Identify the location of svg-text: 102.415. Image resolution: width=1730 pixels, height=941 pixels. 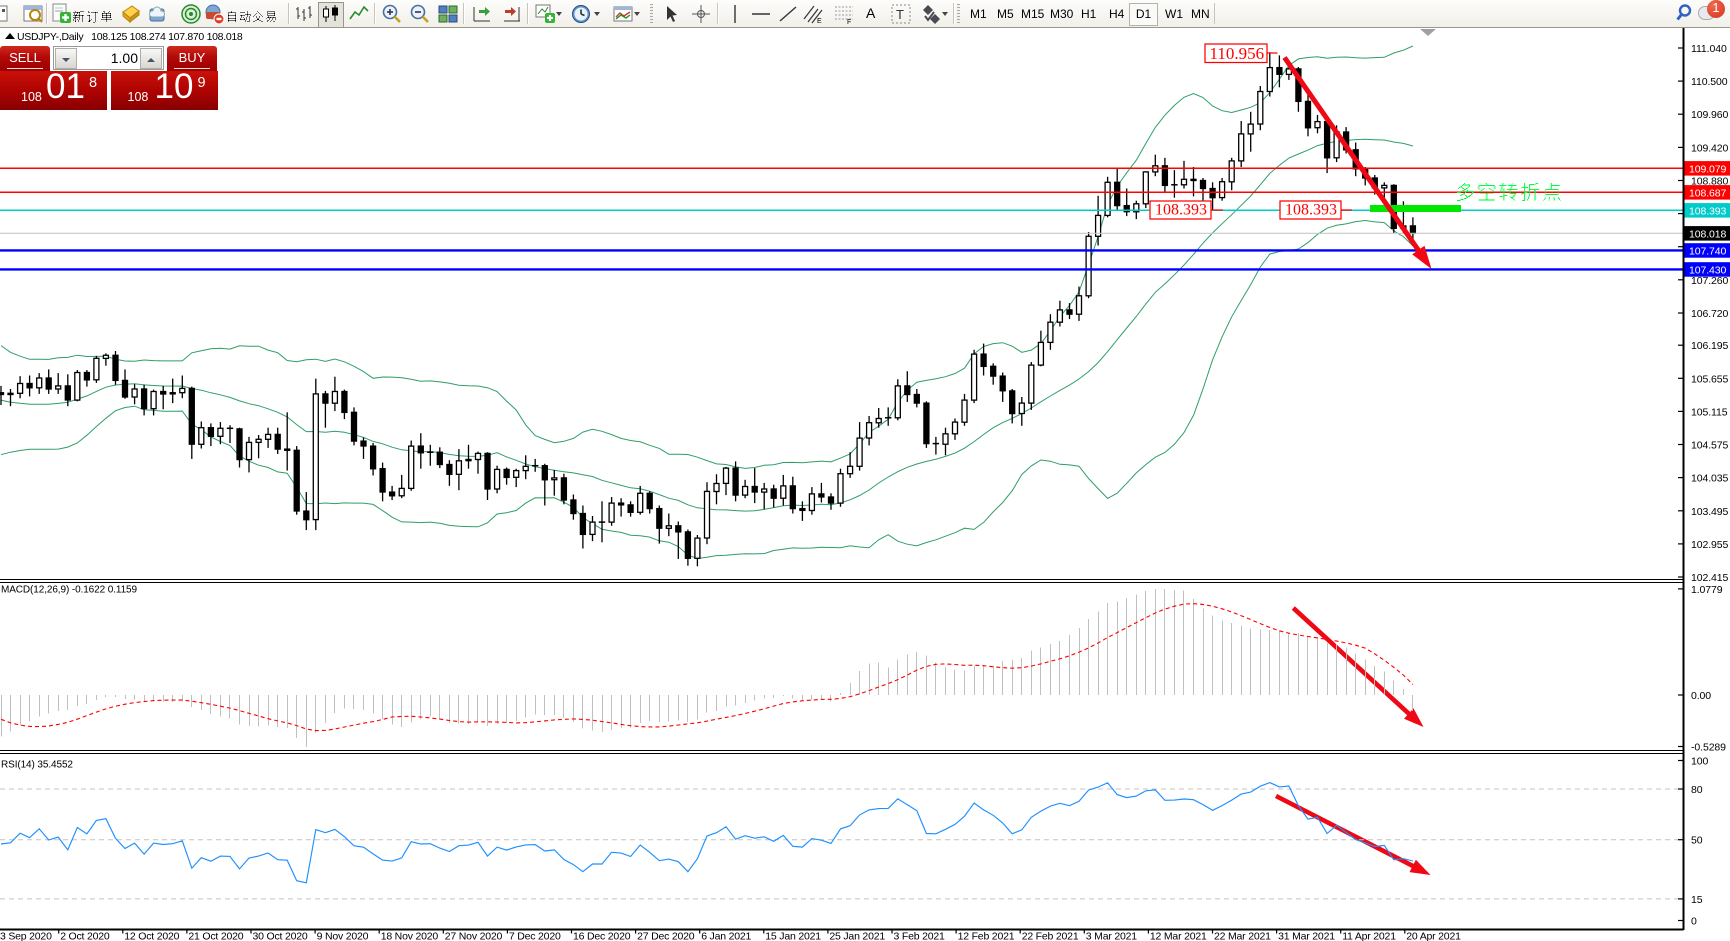
(1710, 578).